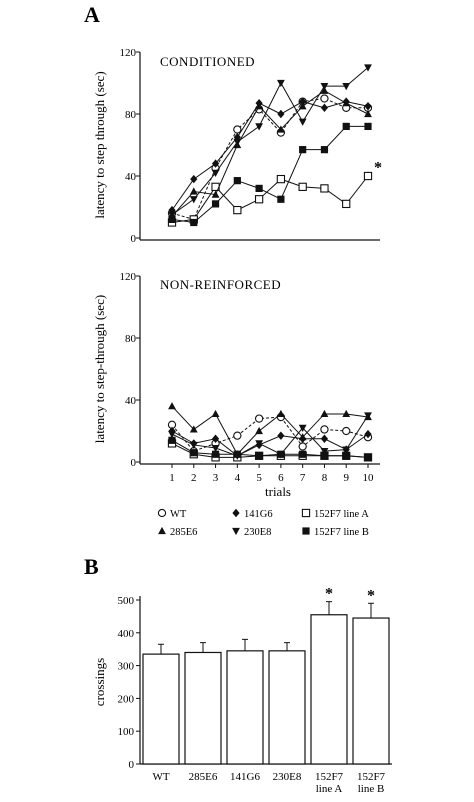 This screenshot has width=474, height=802. What do you see at coordinates (207, 61) in the screenshot?
I see `chart-title: CONDITIONED` at bounding box center [207, 61].